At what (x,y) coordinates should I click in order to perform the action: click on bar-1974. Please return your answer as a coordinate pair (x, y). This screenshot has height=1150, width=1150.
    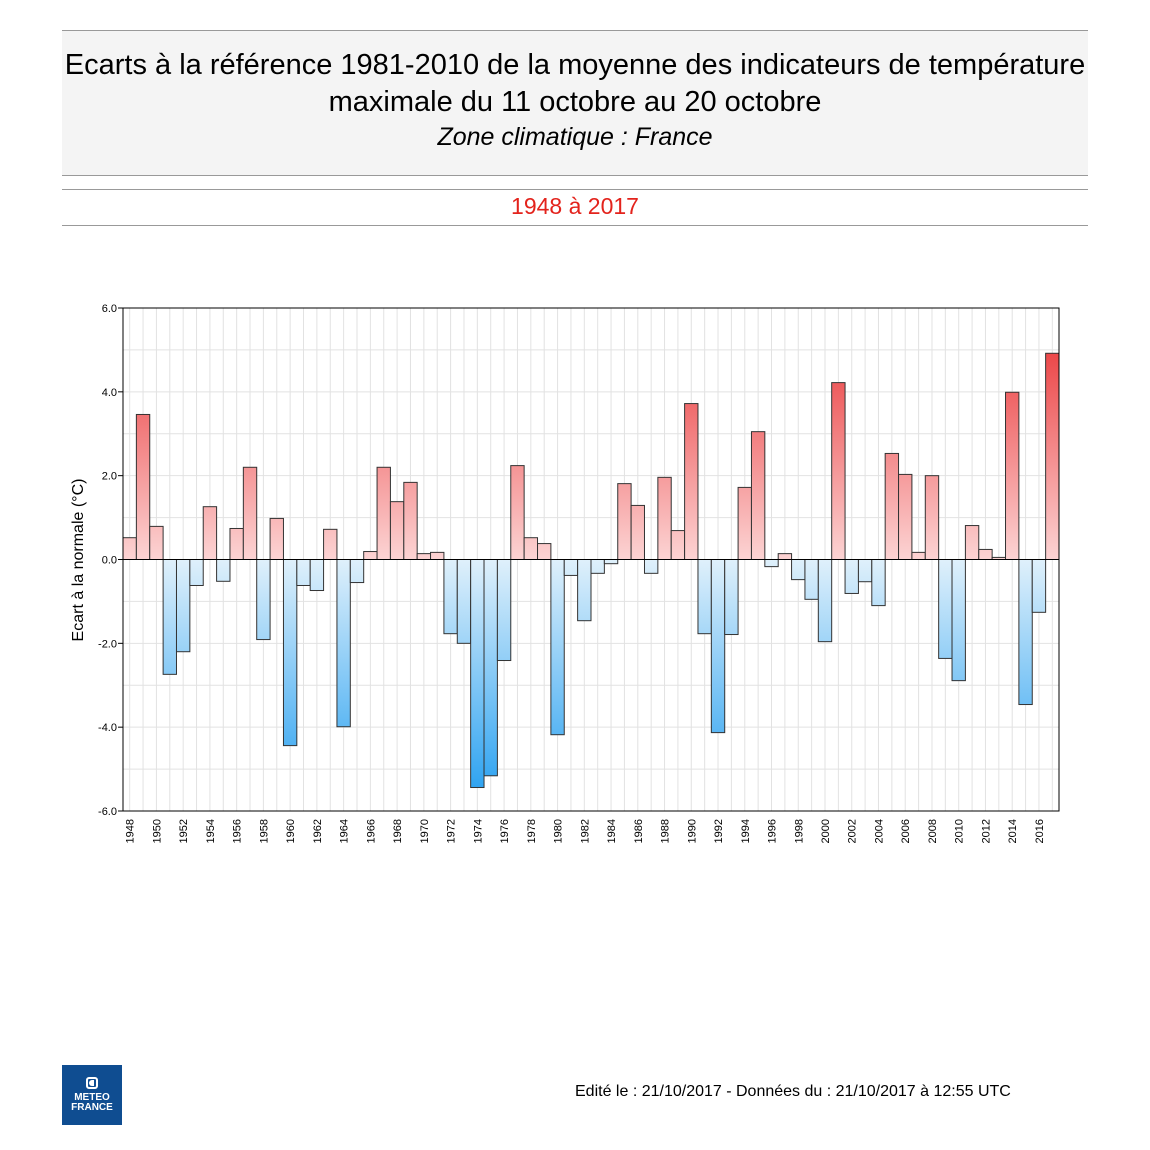
    Looking at the image, I should click on (477, 674).